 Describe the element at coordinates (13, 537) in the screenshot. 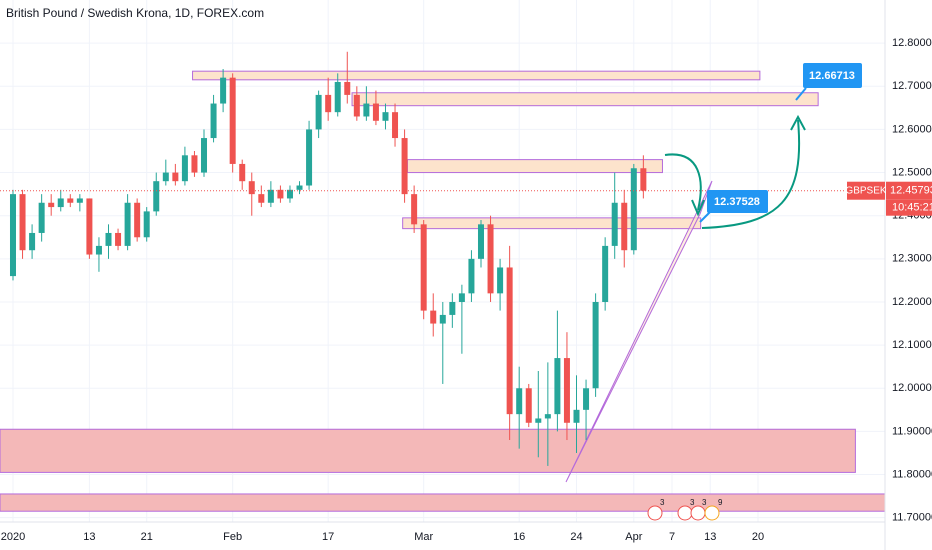

I see `x-tick-label: 2020` at that location.